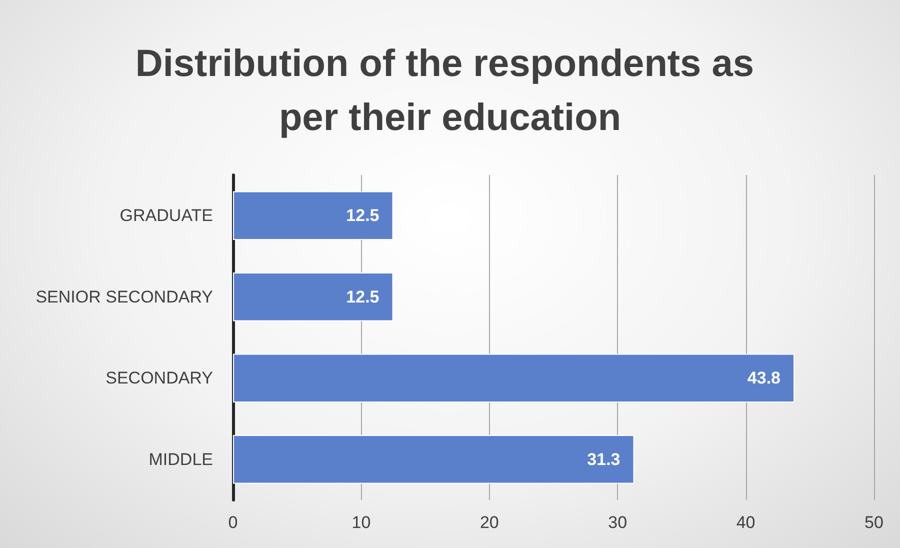 This screenshot has height=548, width=900. What do you see at coordinates (124, 296) in the screenshot?
I see `y-tick-label: SENIOR SECONDARY` at bounding box center [124, 296].